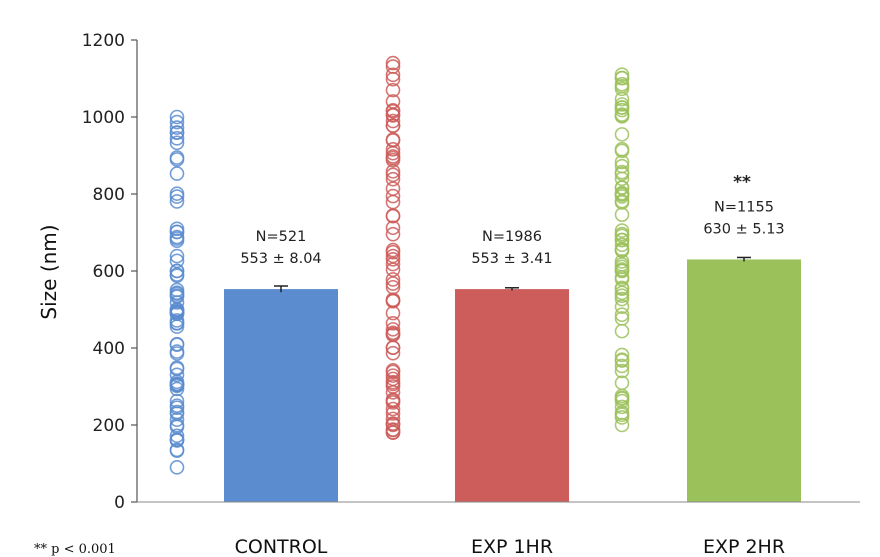 The image size is (880, 557). Describe the element at coordinates (744, 380) in the screenshot. I see `bar-exp-2hr` at that location.